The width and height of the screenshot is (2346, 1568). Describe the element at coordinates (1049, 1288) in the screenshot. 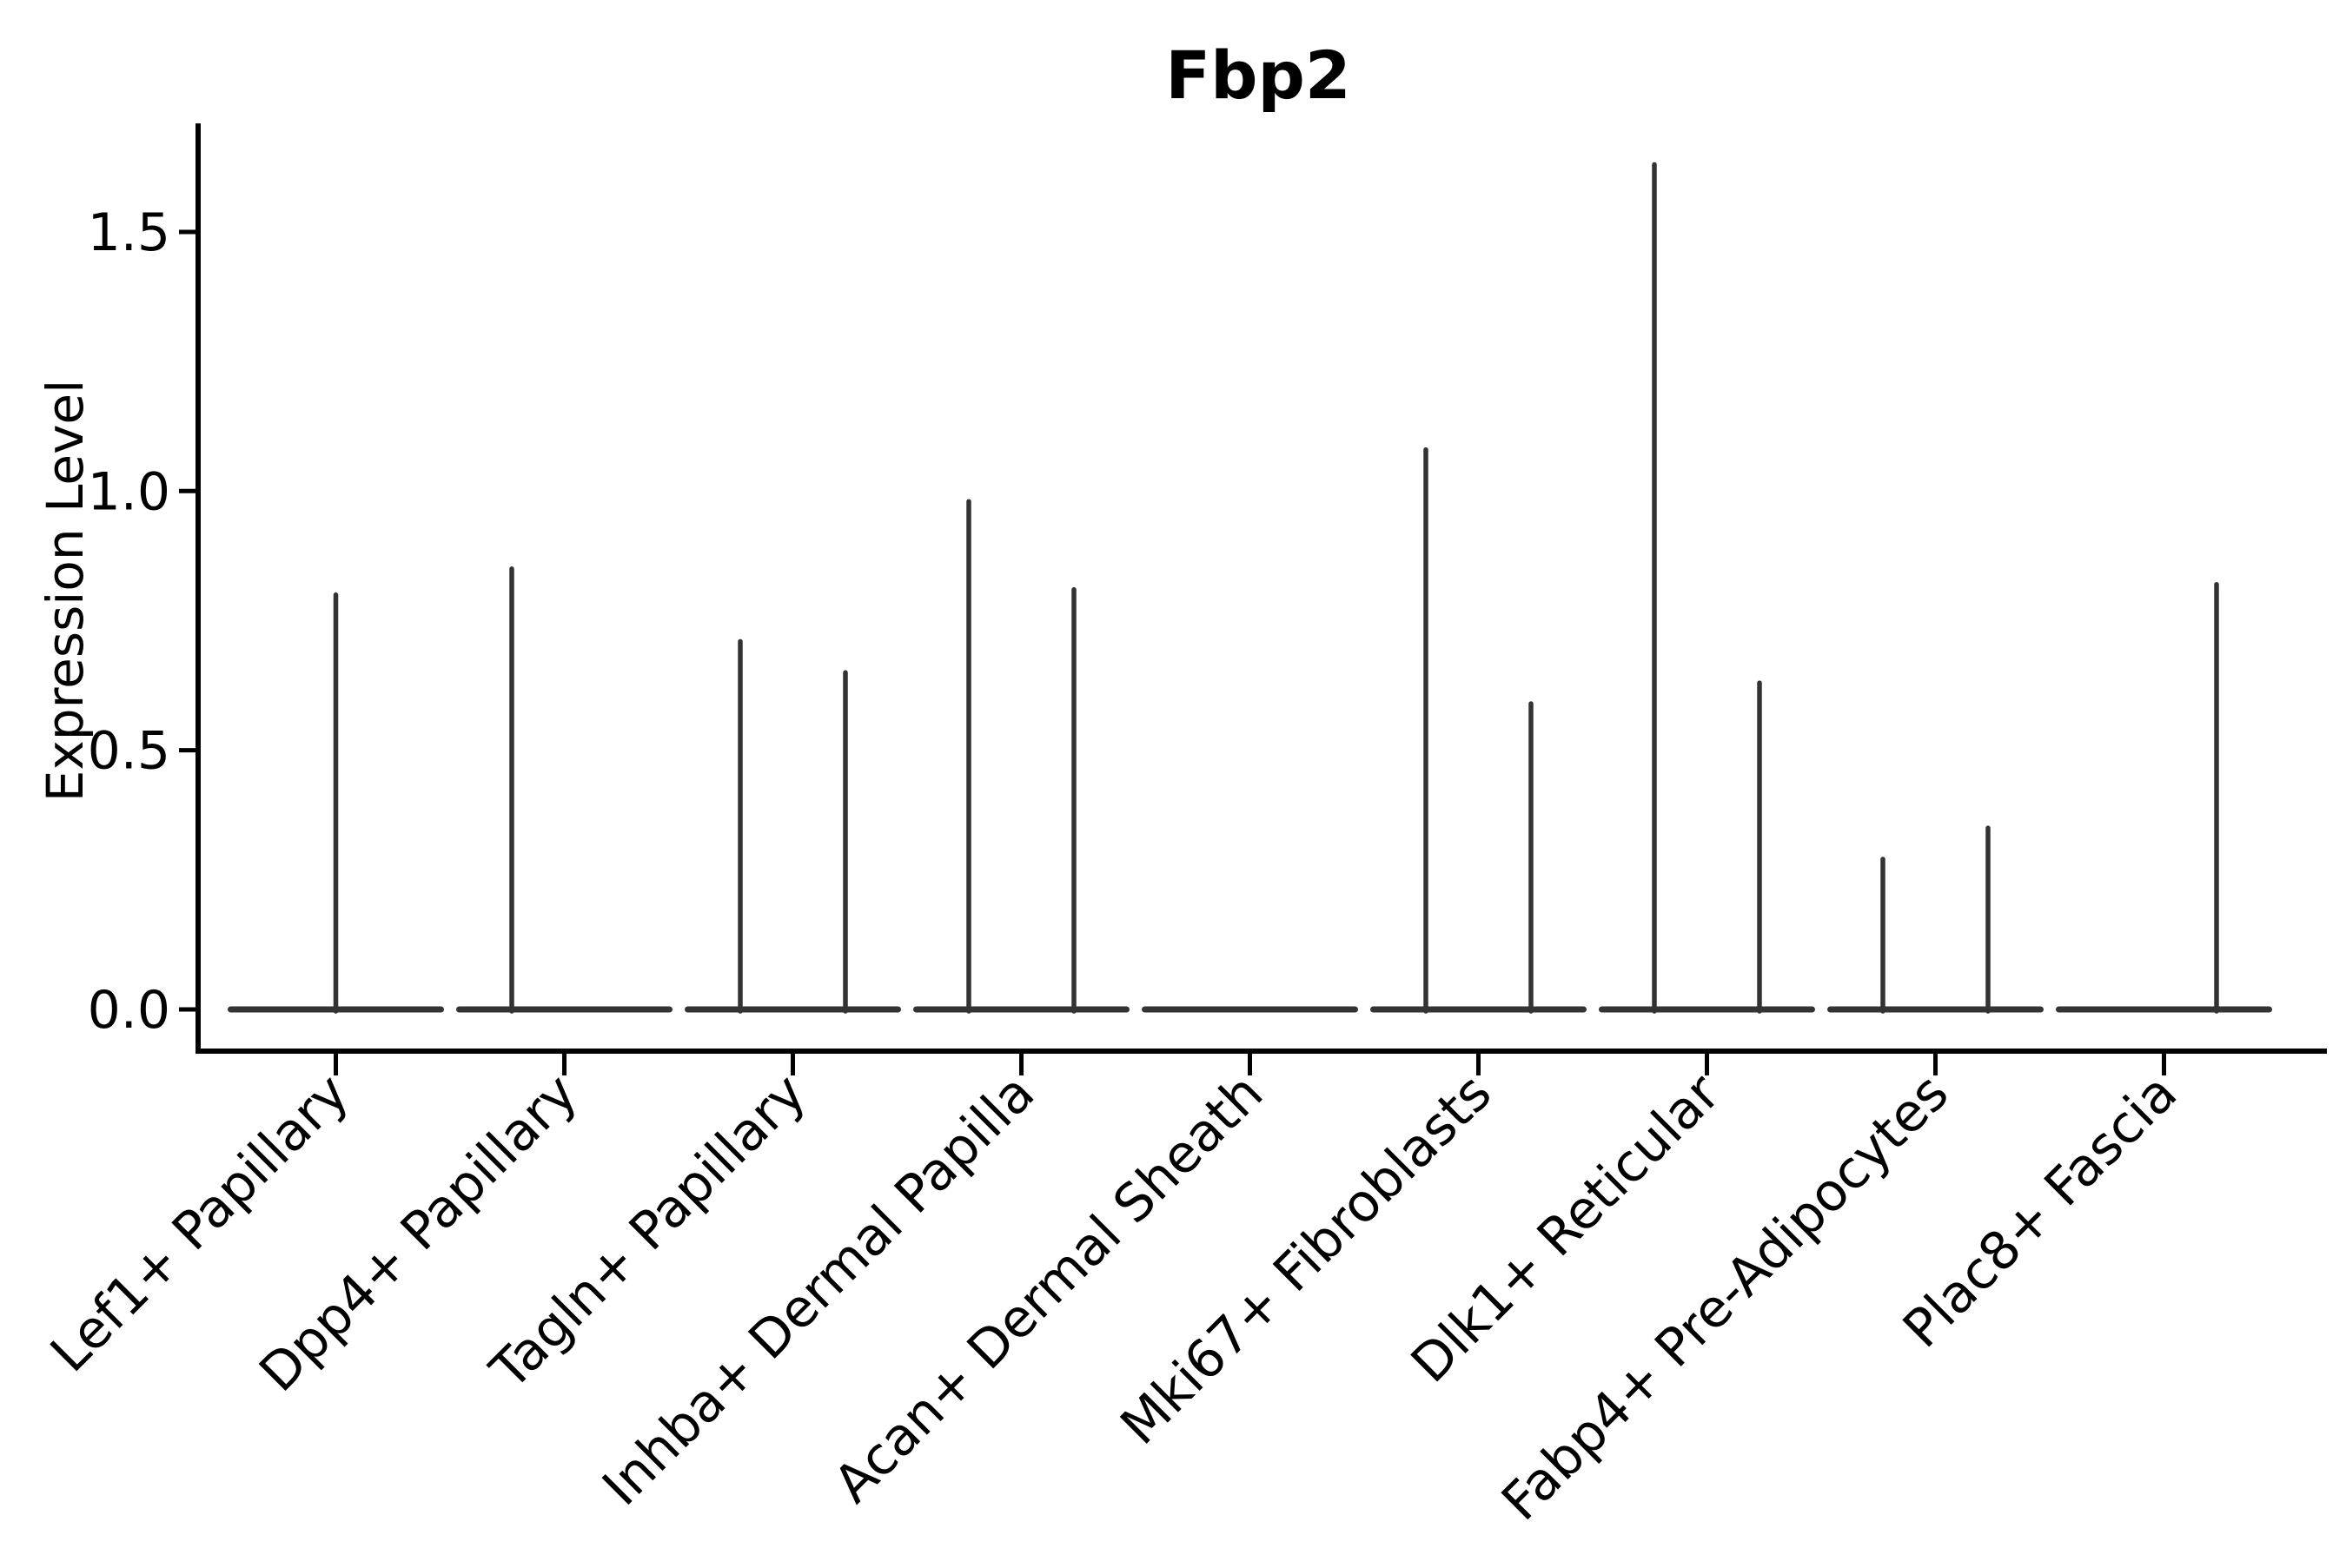

I see `x-tick-label: Acan+ Dermal Sheath` at that location.